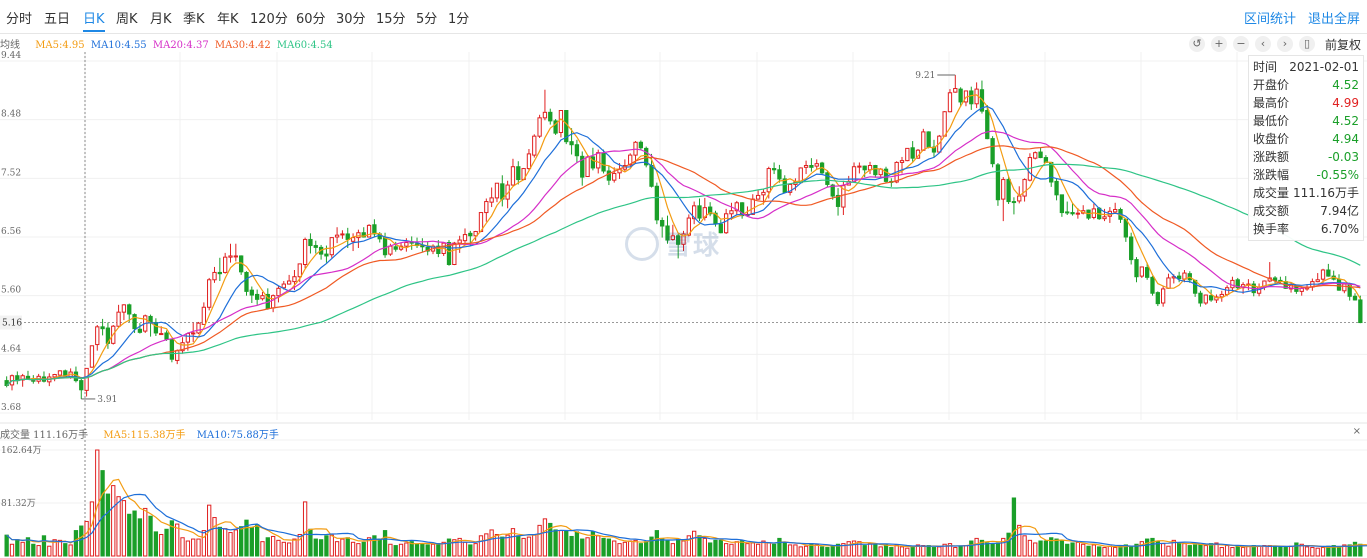  I want to click on tooltip-value: -0.55%, so click(1337, 175).